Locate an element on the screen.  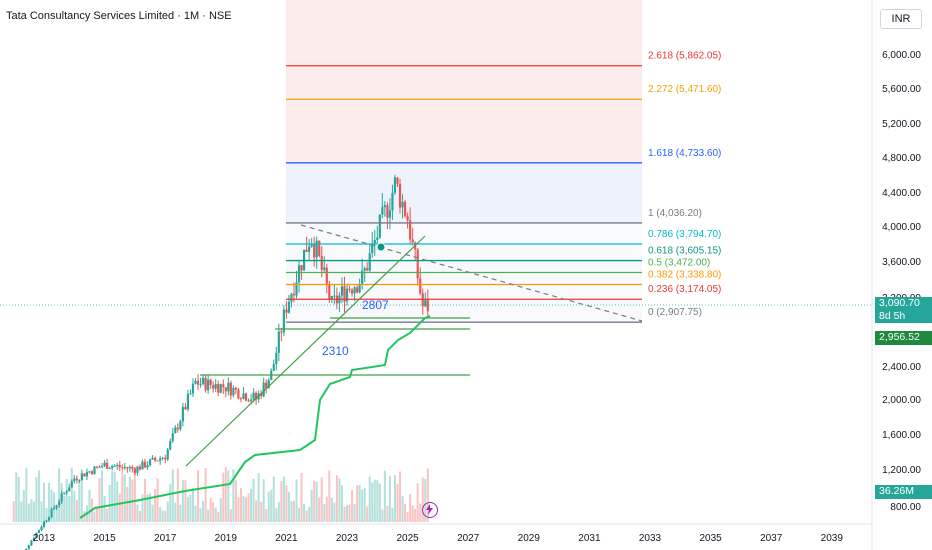
indicator-value-tag: 2,956.52 is located at coordinates (903, 338).